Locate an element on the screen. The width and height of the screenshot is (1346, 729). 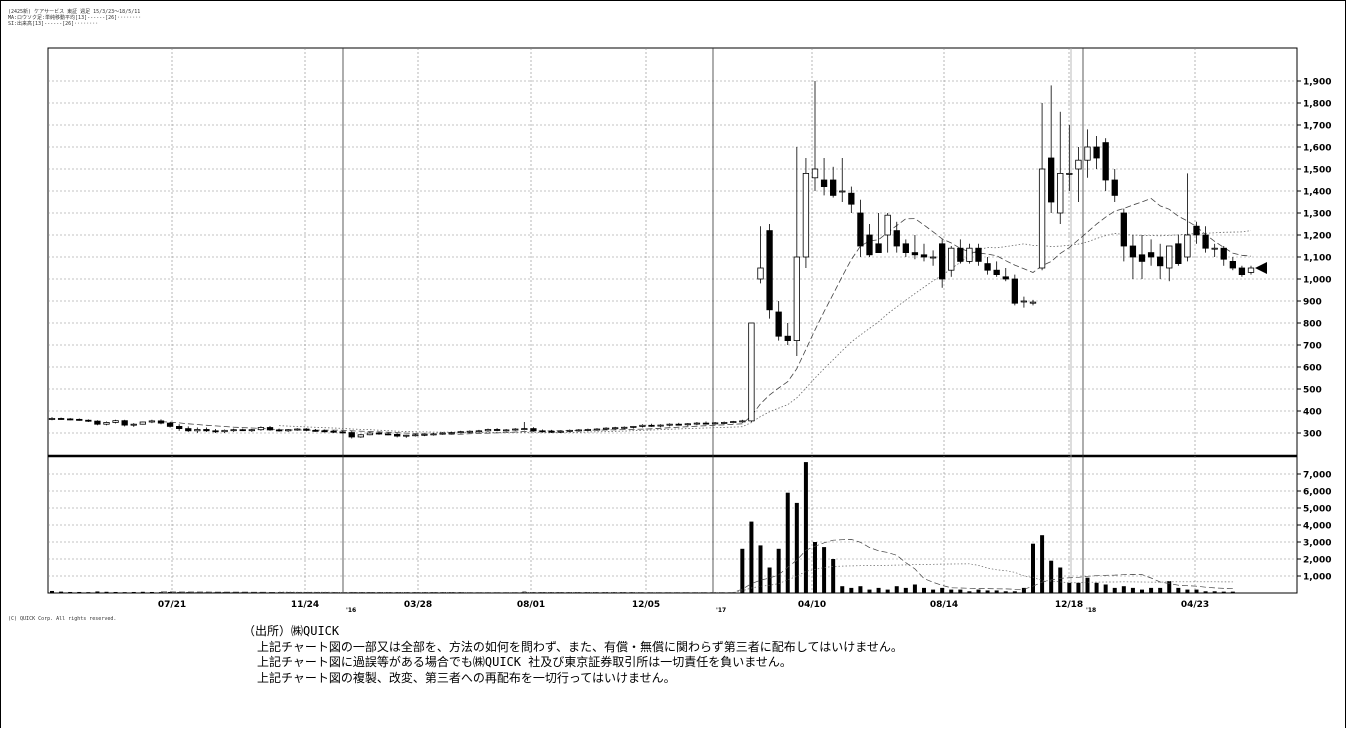
price-tick-label: 1,700 is located at coordinates (1317, 127).